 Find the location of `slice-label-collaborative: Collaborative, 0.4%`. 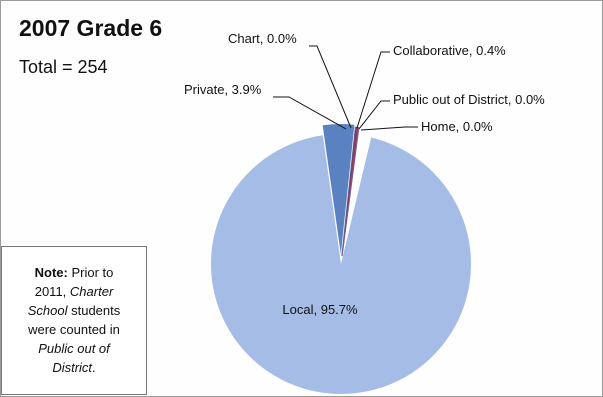

slice-label-collaborative: Collaborative, 0.4% is located at coordinates (449, 50).